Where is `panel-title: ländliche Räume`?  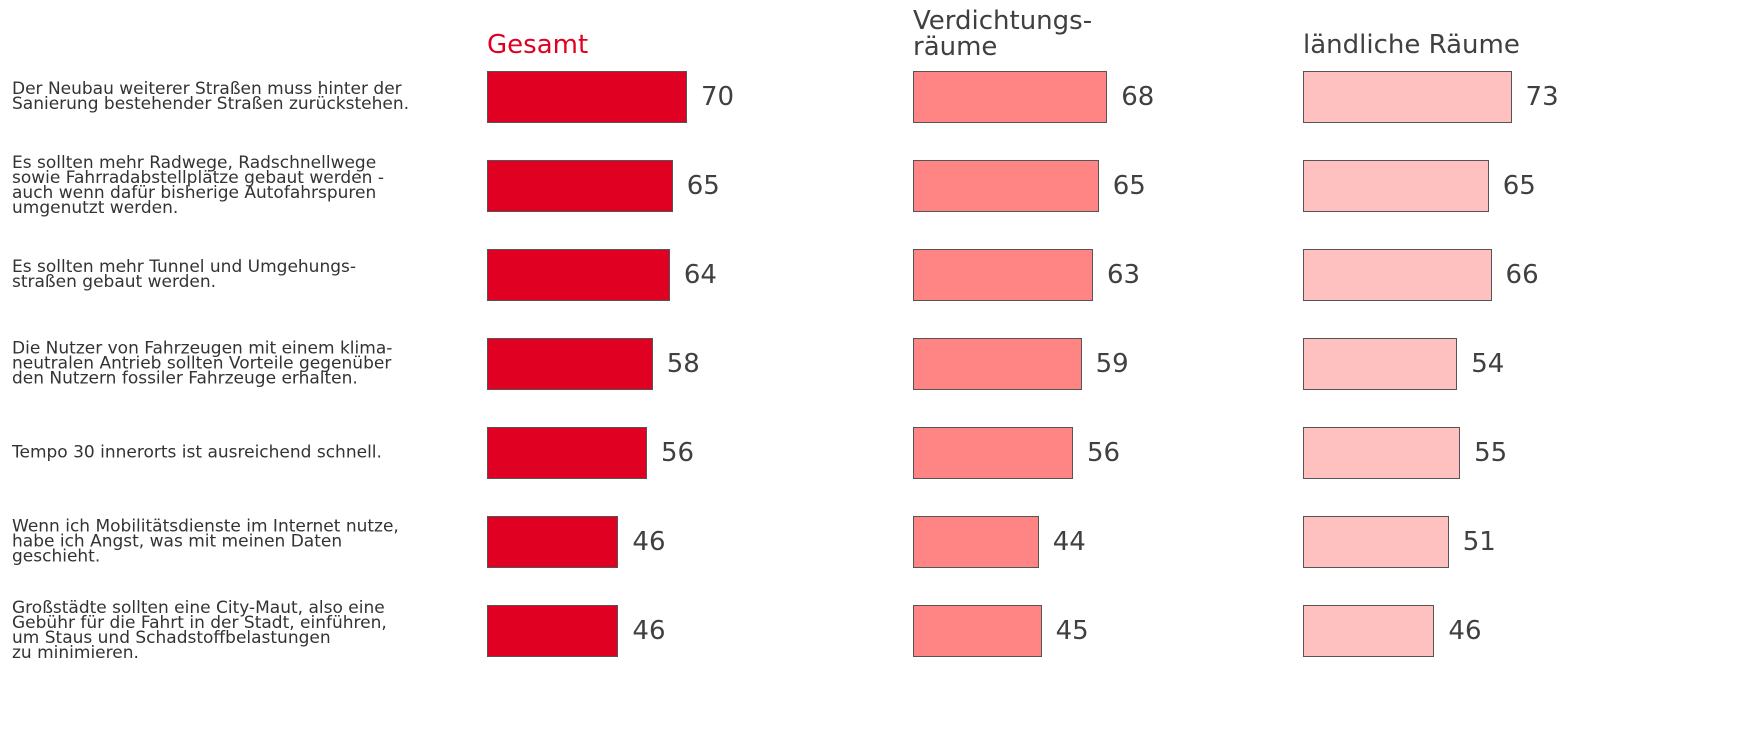 panel-title: ländliche Räume is located at coordinates (1411, 45).